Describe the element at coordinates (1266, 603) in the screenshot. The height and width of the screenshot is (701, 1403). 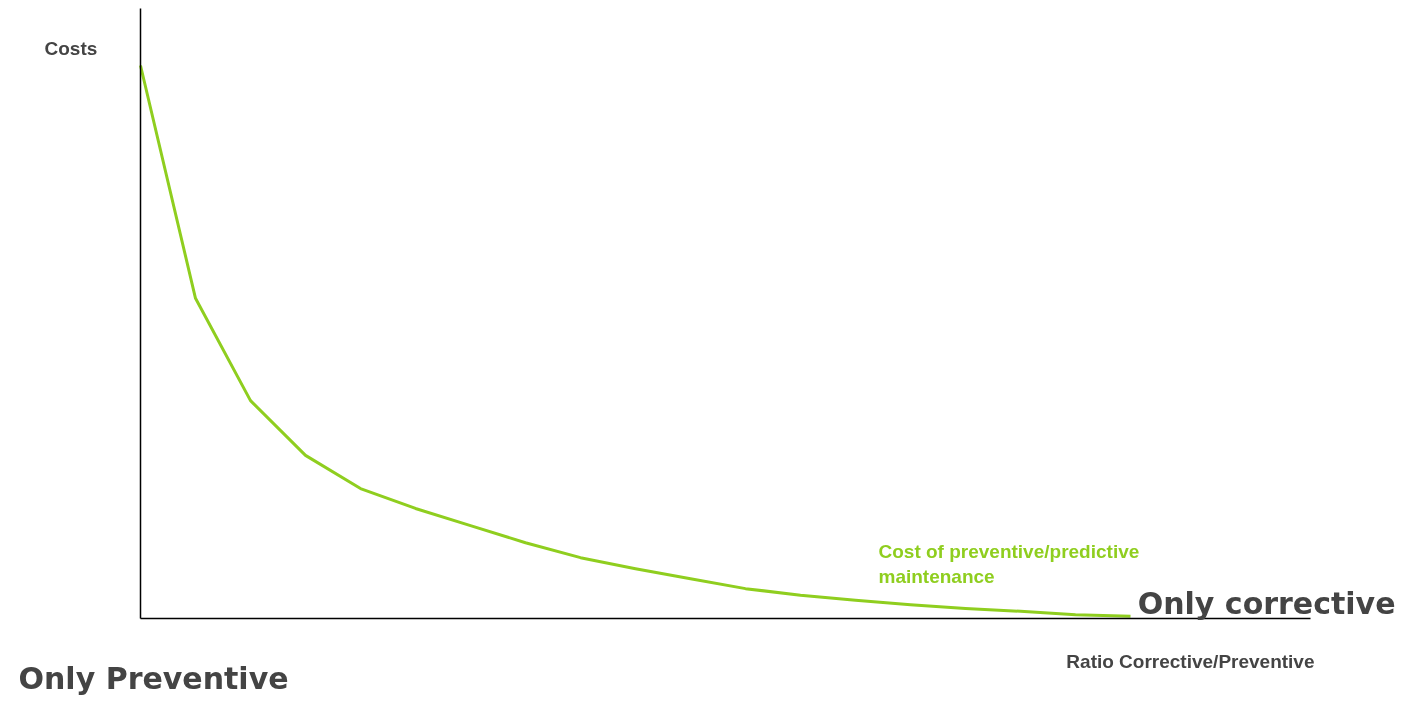
I see `annotation: Only corrective` at that location.